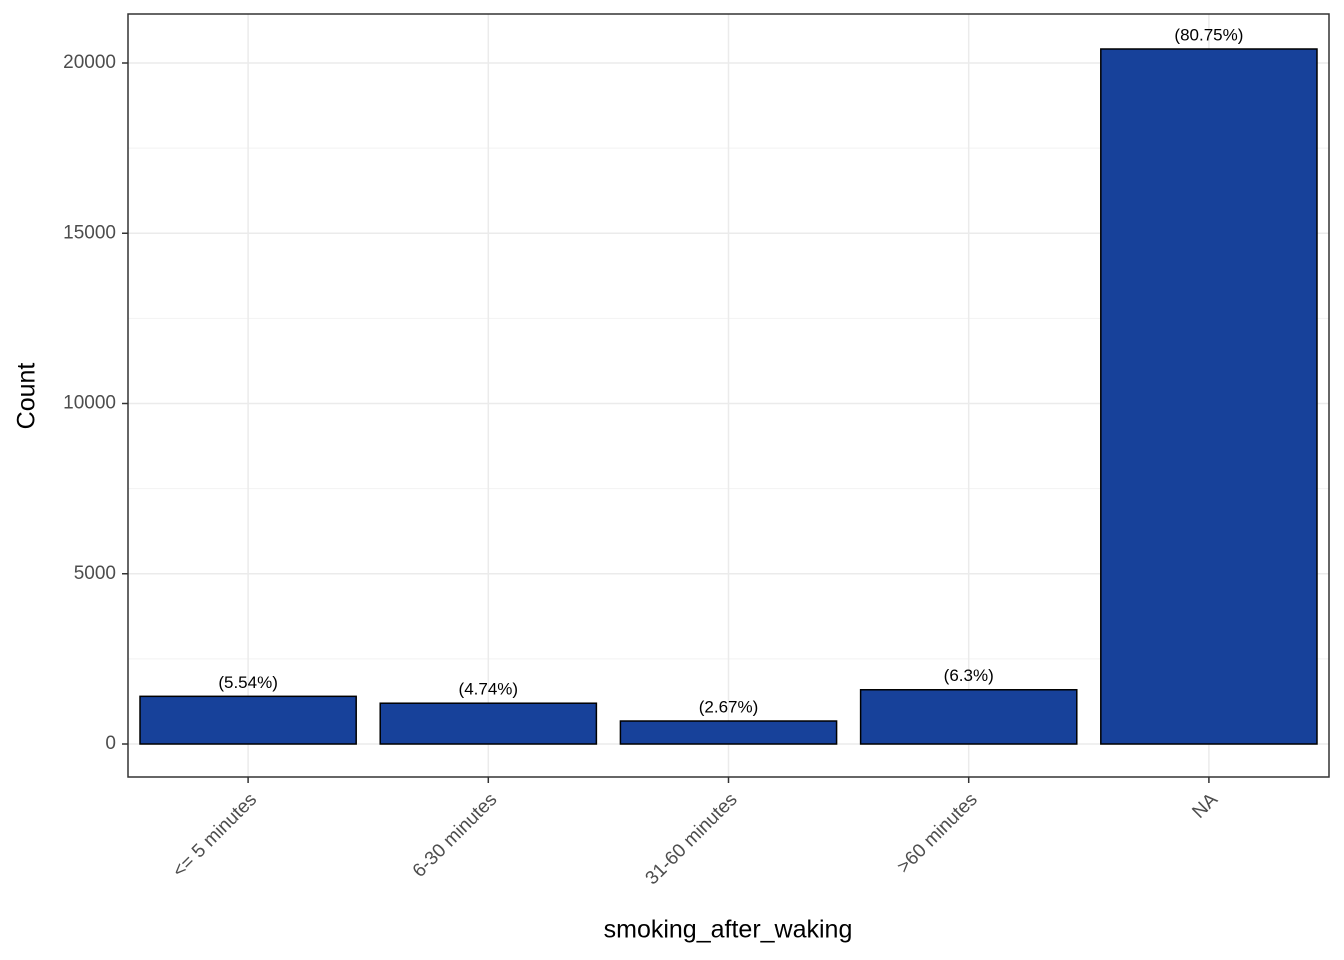 The height and width of the screenshot is (960, 1344). Describe the element at coordinates (969, 675) in the screenshot. I see `data-label: (6.3%)` at that location.